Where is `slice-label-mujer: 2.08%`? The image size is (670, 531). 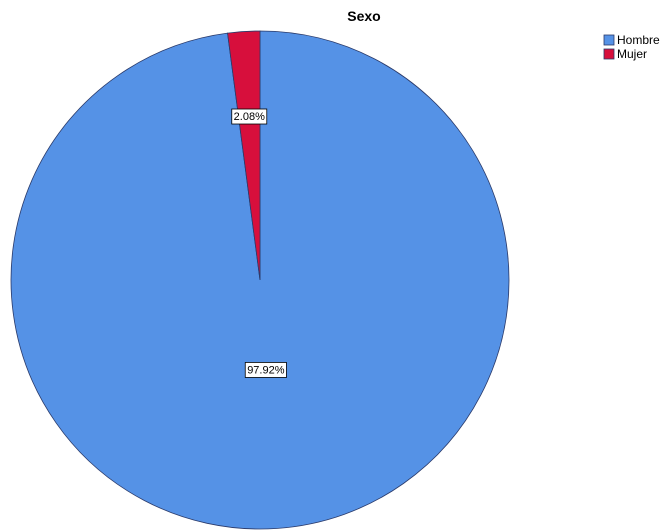
slice-label-mujer: 2.08% is located at coordinates (249, 116).